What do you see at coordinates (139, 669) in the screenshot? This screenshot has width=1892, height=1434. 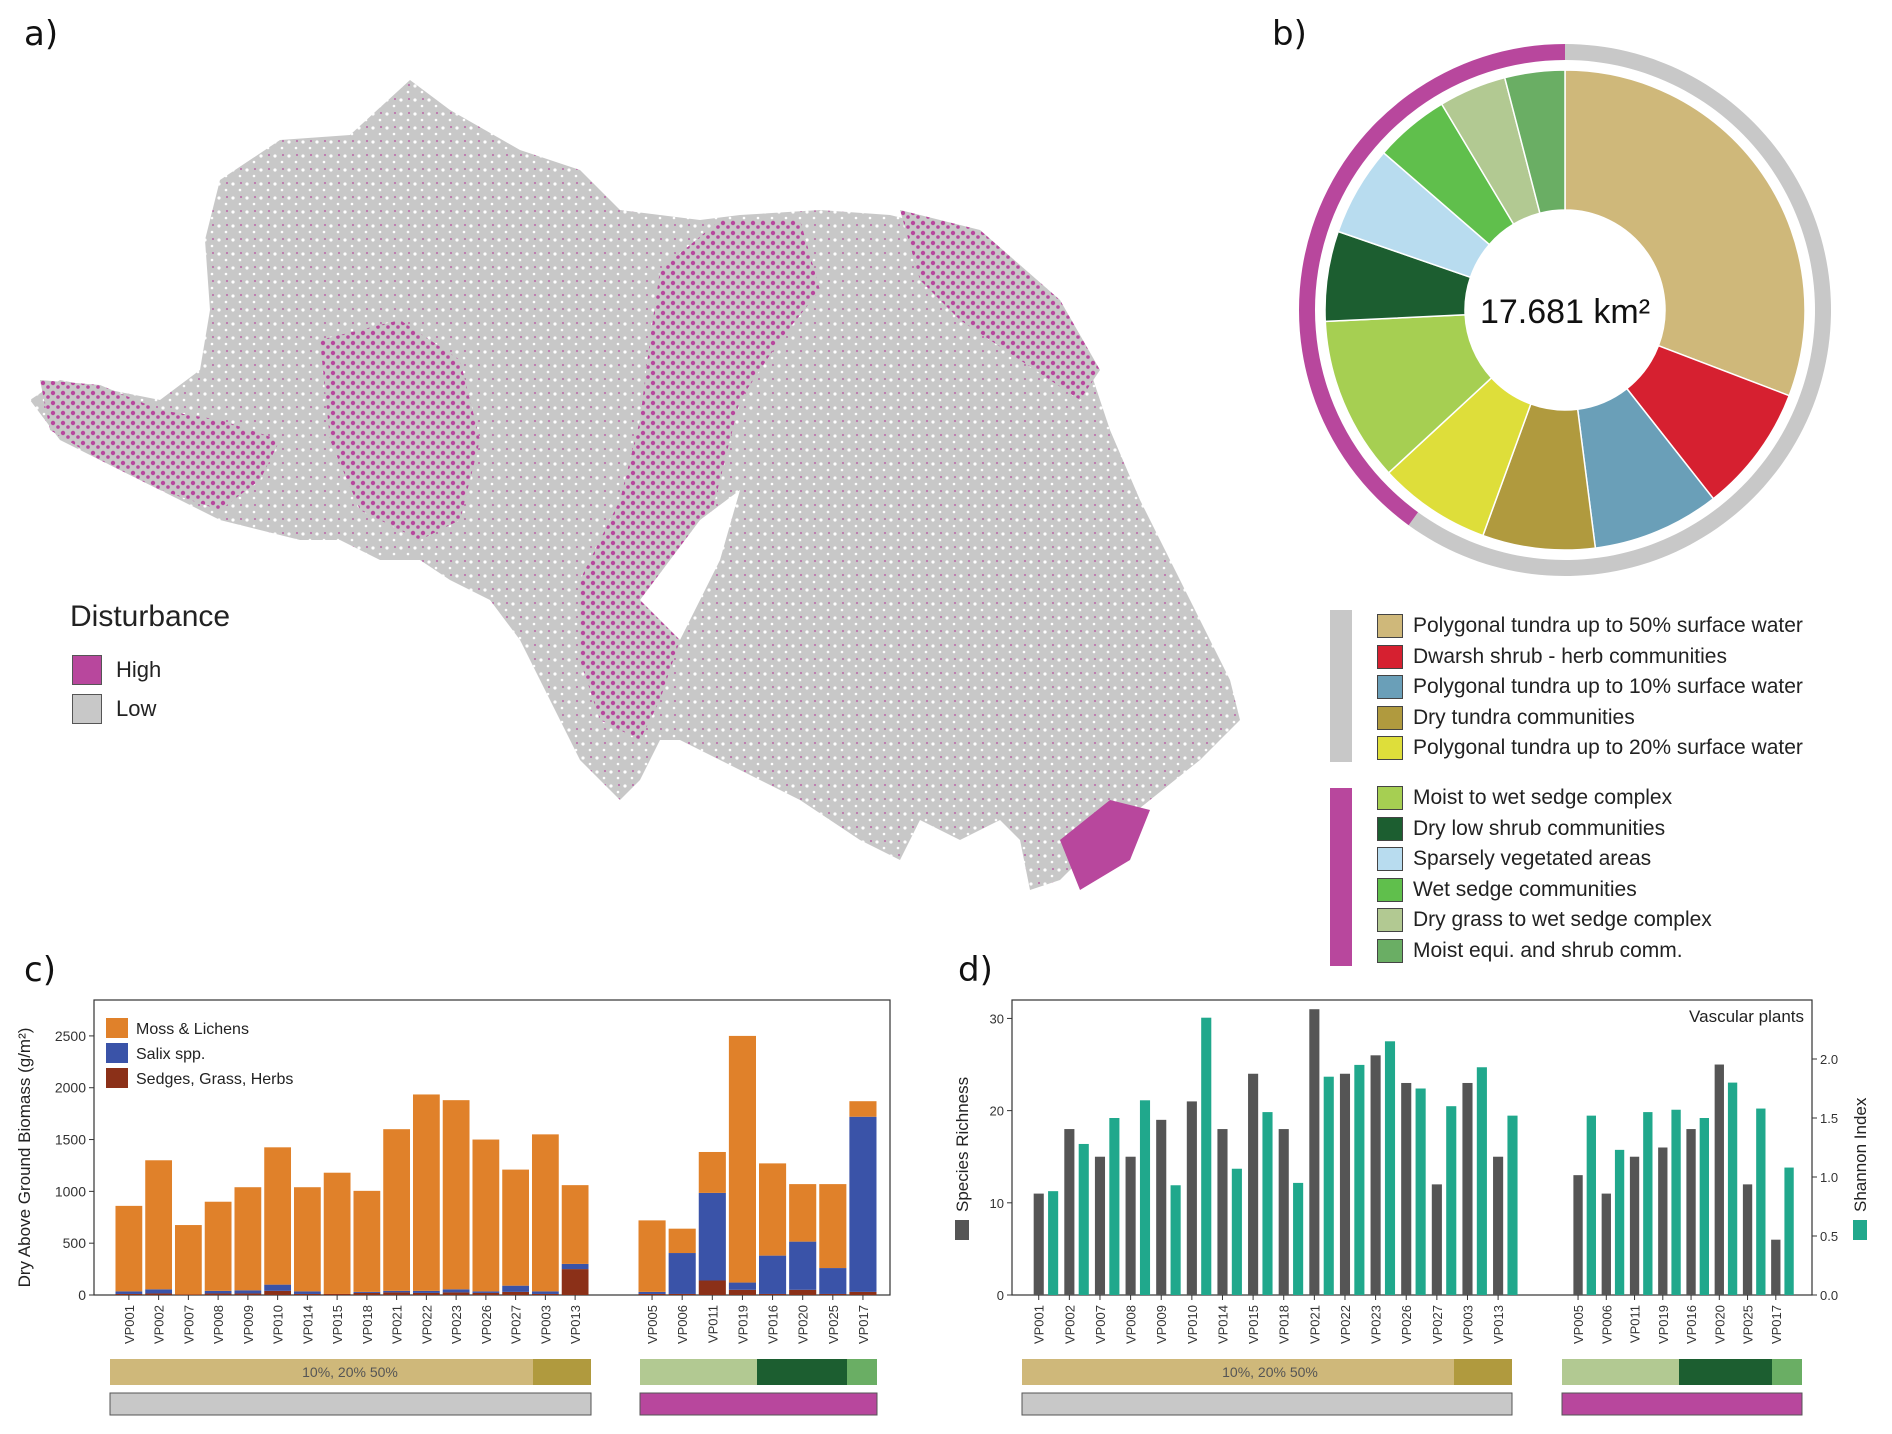 I see `map-legend-high-label: High` at bounding box center [139, 669].